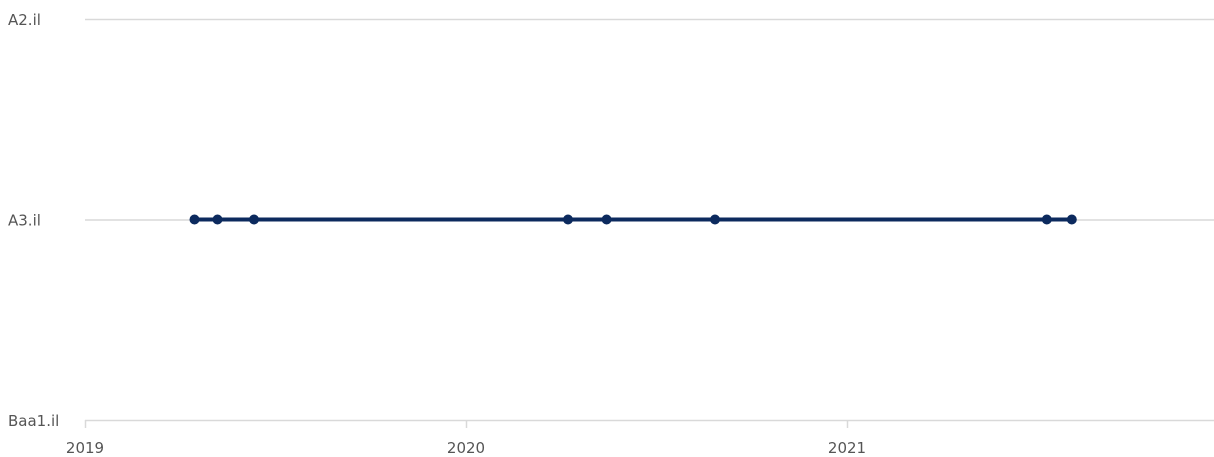 This screenshot has height=457, width=1214. I want to click on x-tick-label: 2021, so click(847, 448).